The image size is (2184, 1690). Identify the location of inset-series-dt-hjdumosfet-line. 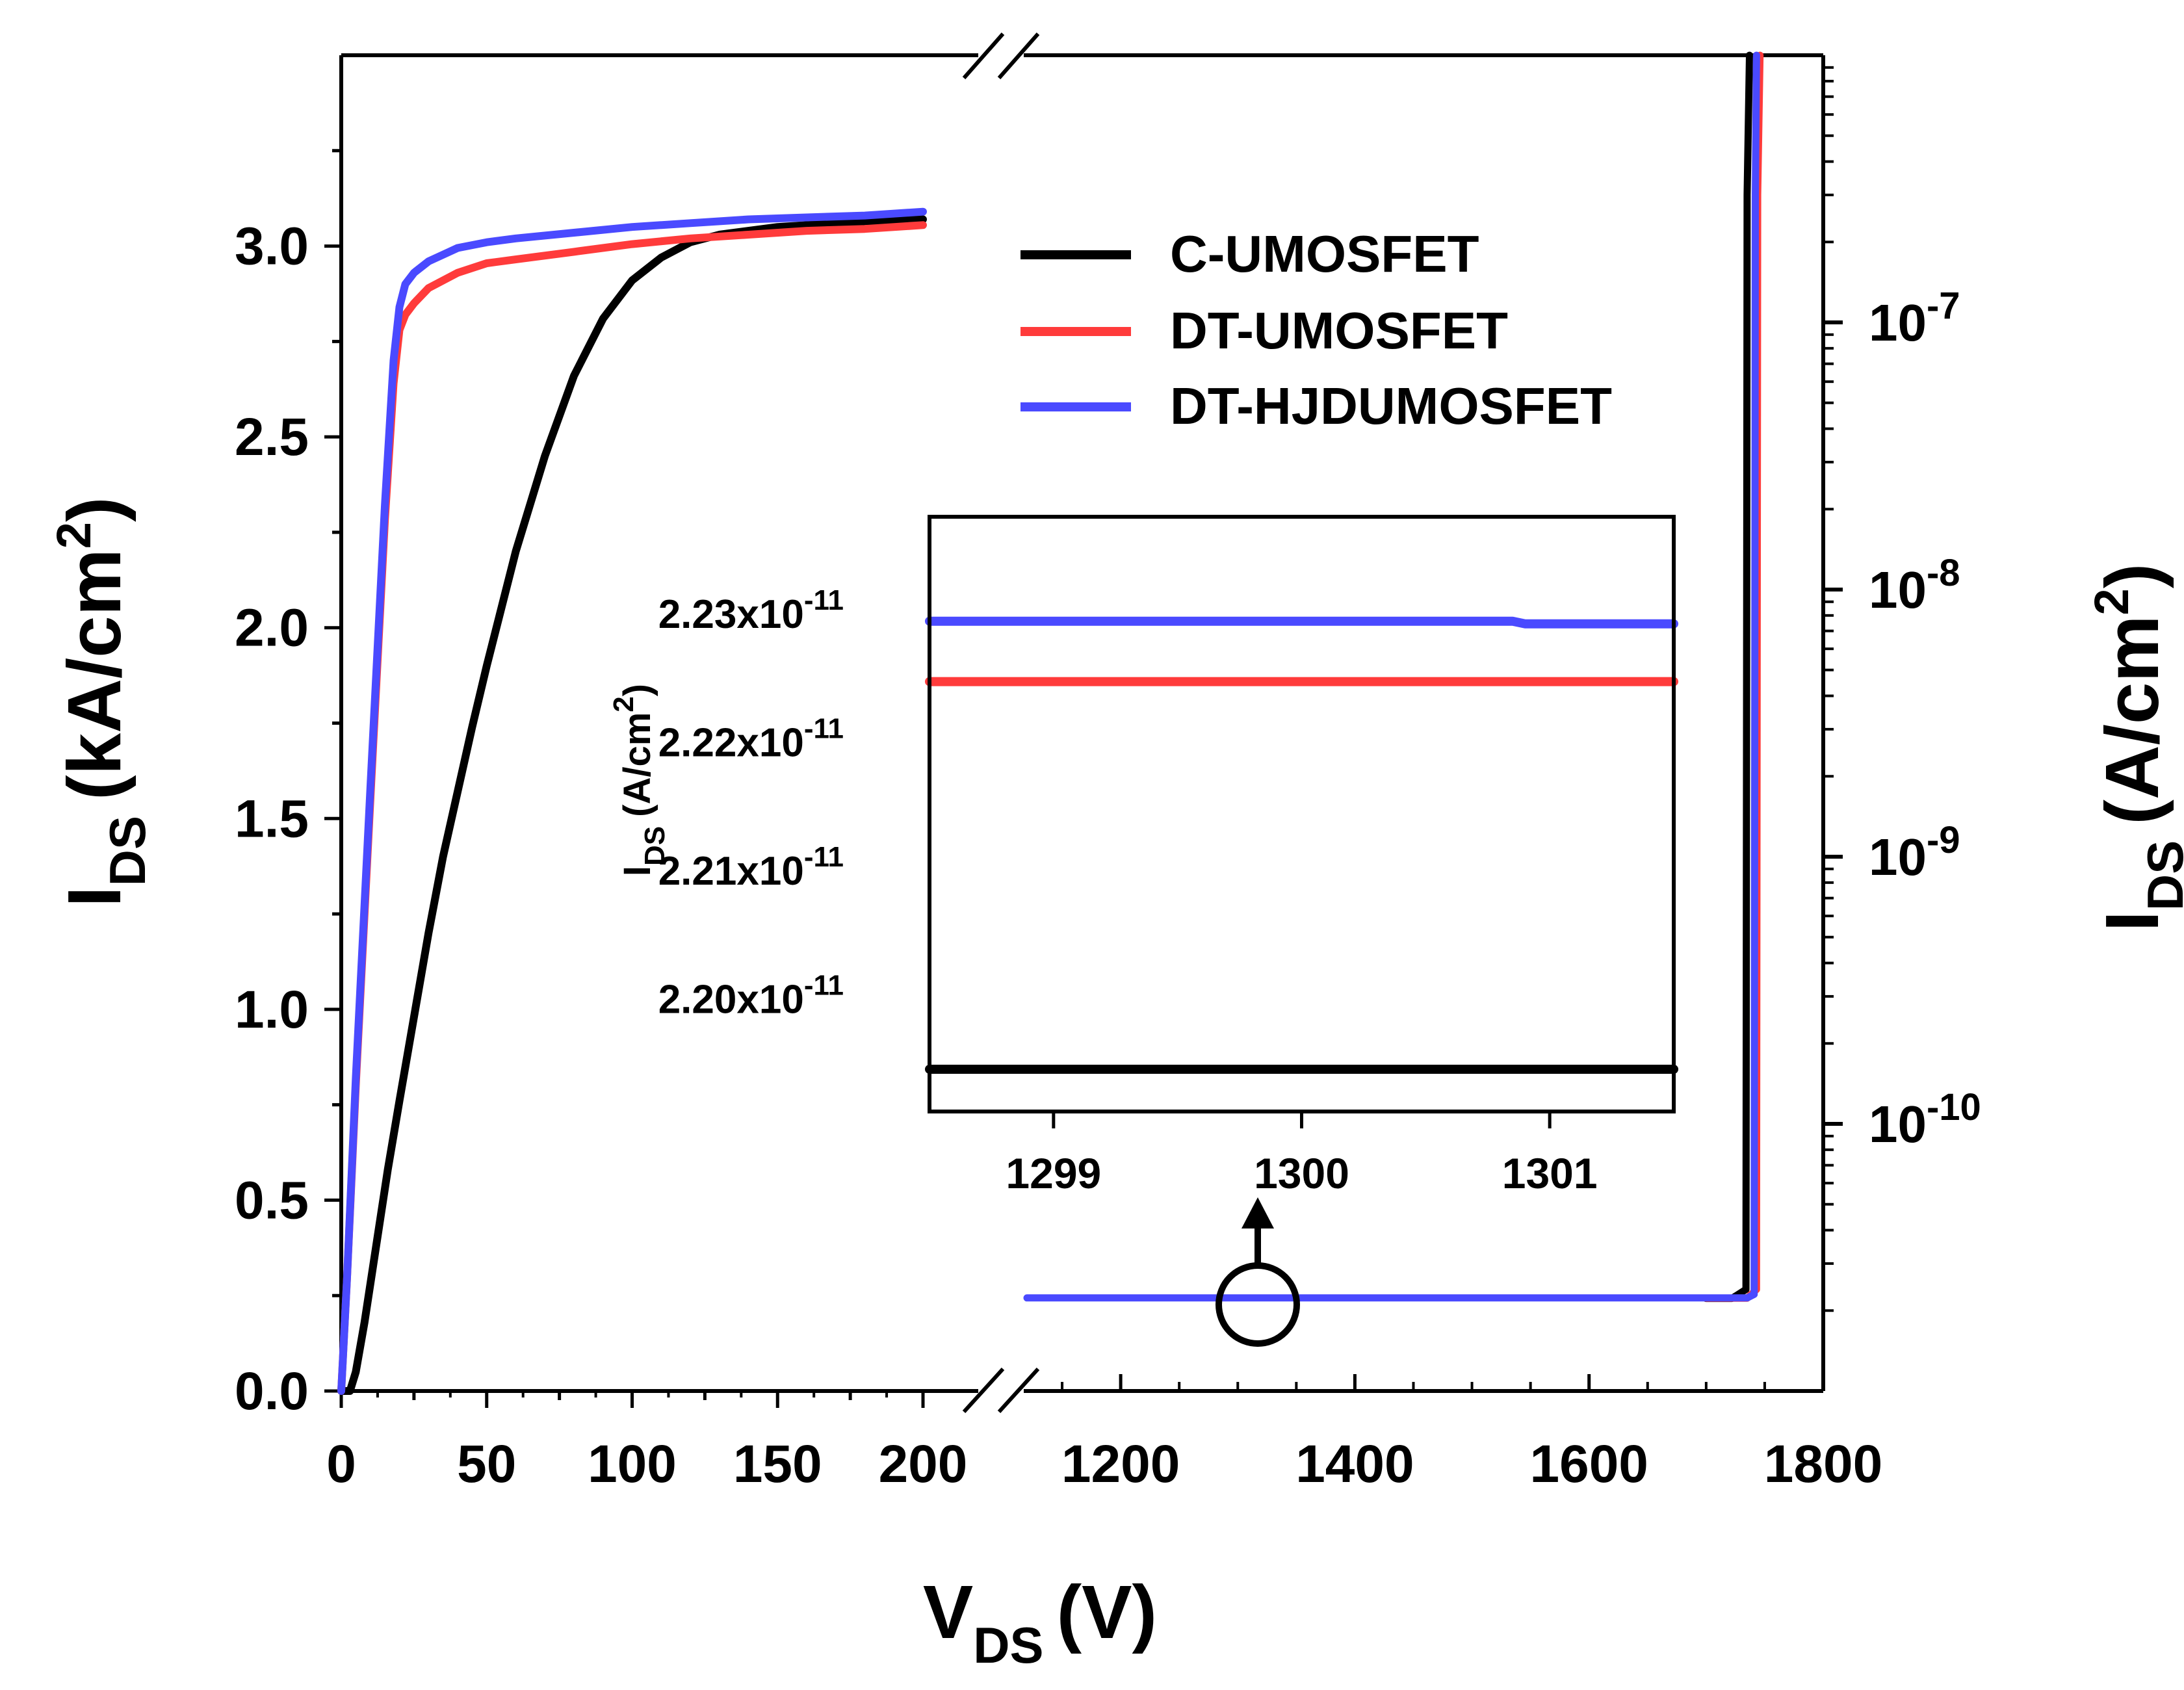
(1301, 622).